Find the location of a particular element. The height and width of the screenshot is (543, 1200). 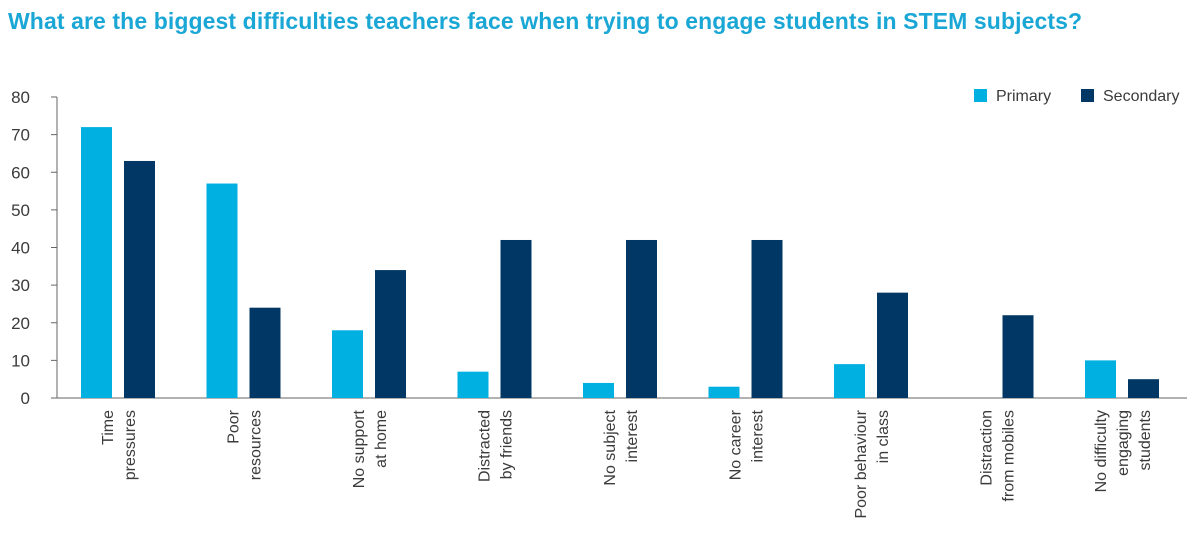

category-label: engaging is located at coordinates (1123, 443).